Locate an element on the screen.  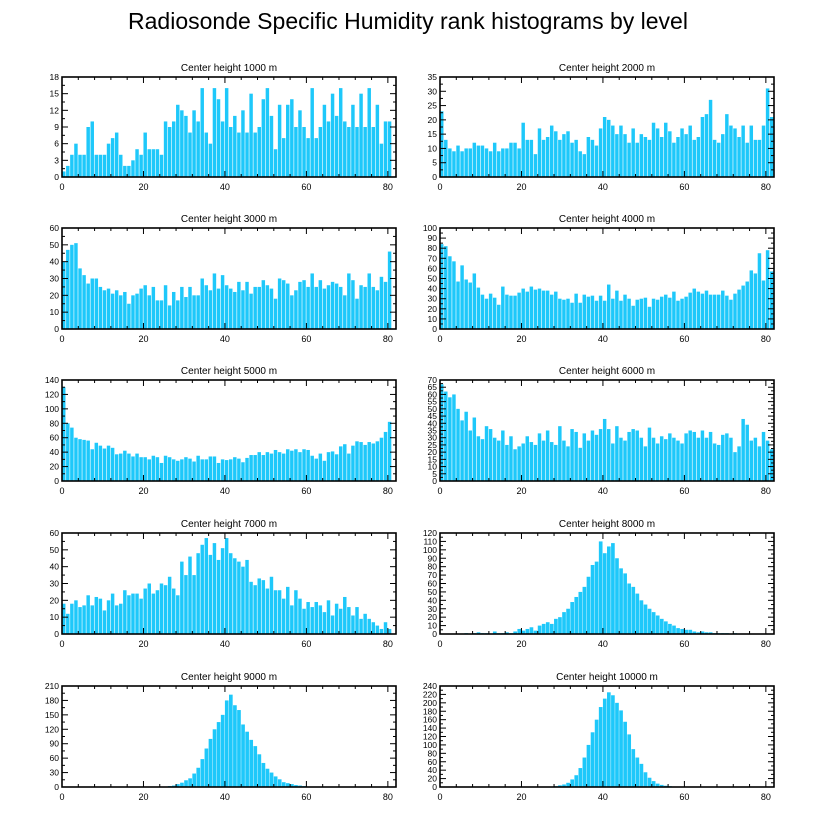
y-tick-label: 180 is located at coordinates (430, 711).